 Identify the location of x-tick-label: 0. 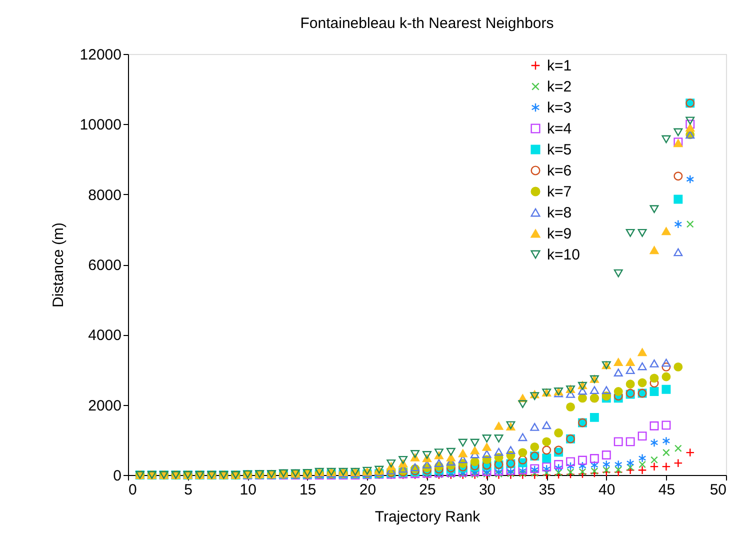
(132, 490).